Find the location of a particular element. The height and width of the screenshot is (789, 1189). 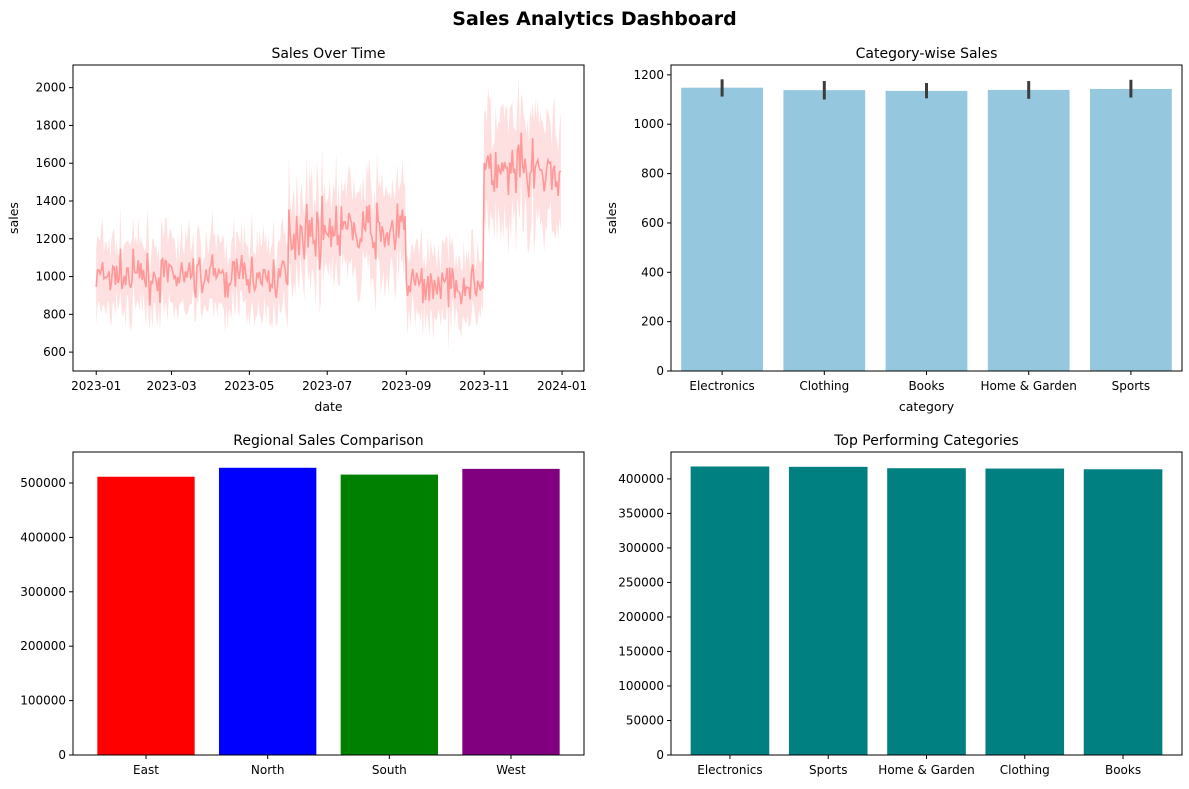

y-tick-label: 1800 is located at coordinates (50, 125).